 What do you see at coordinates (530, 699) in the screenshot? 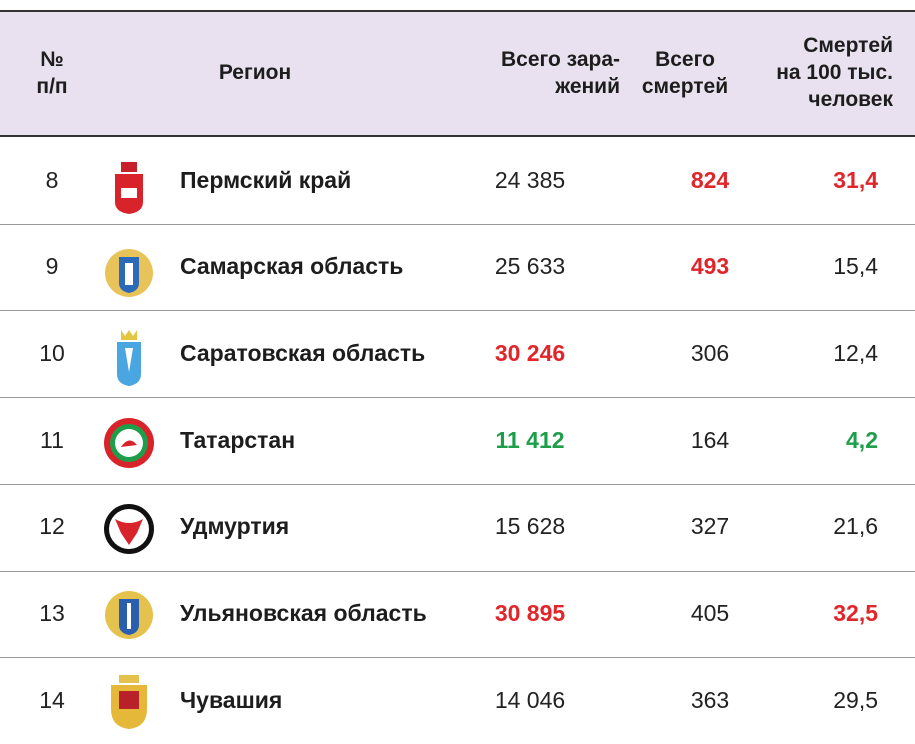
I see `value-cell: 14 046` at bounding box center [530, 699].